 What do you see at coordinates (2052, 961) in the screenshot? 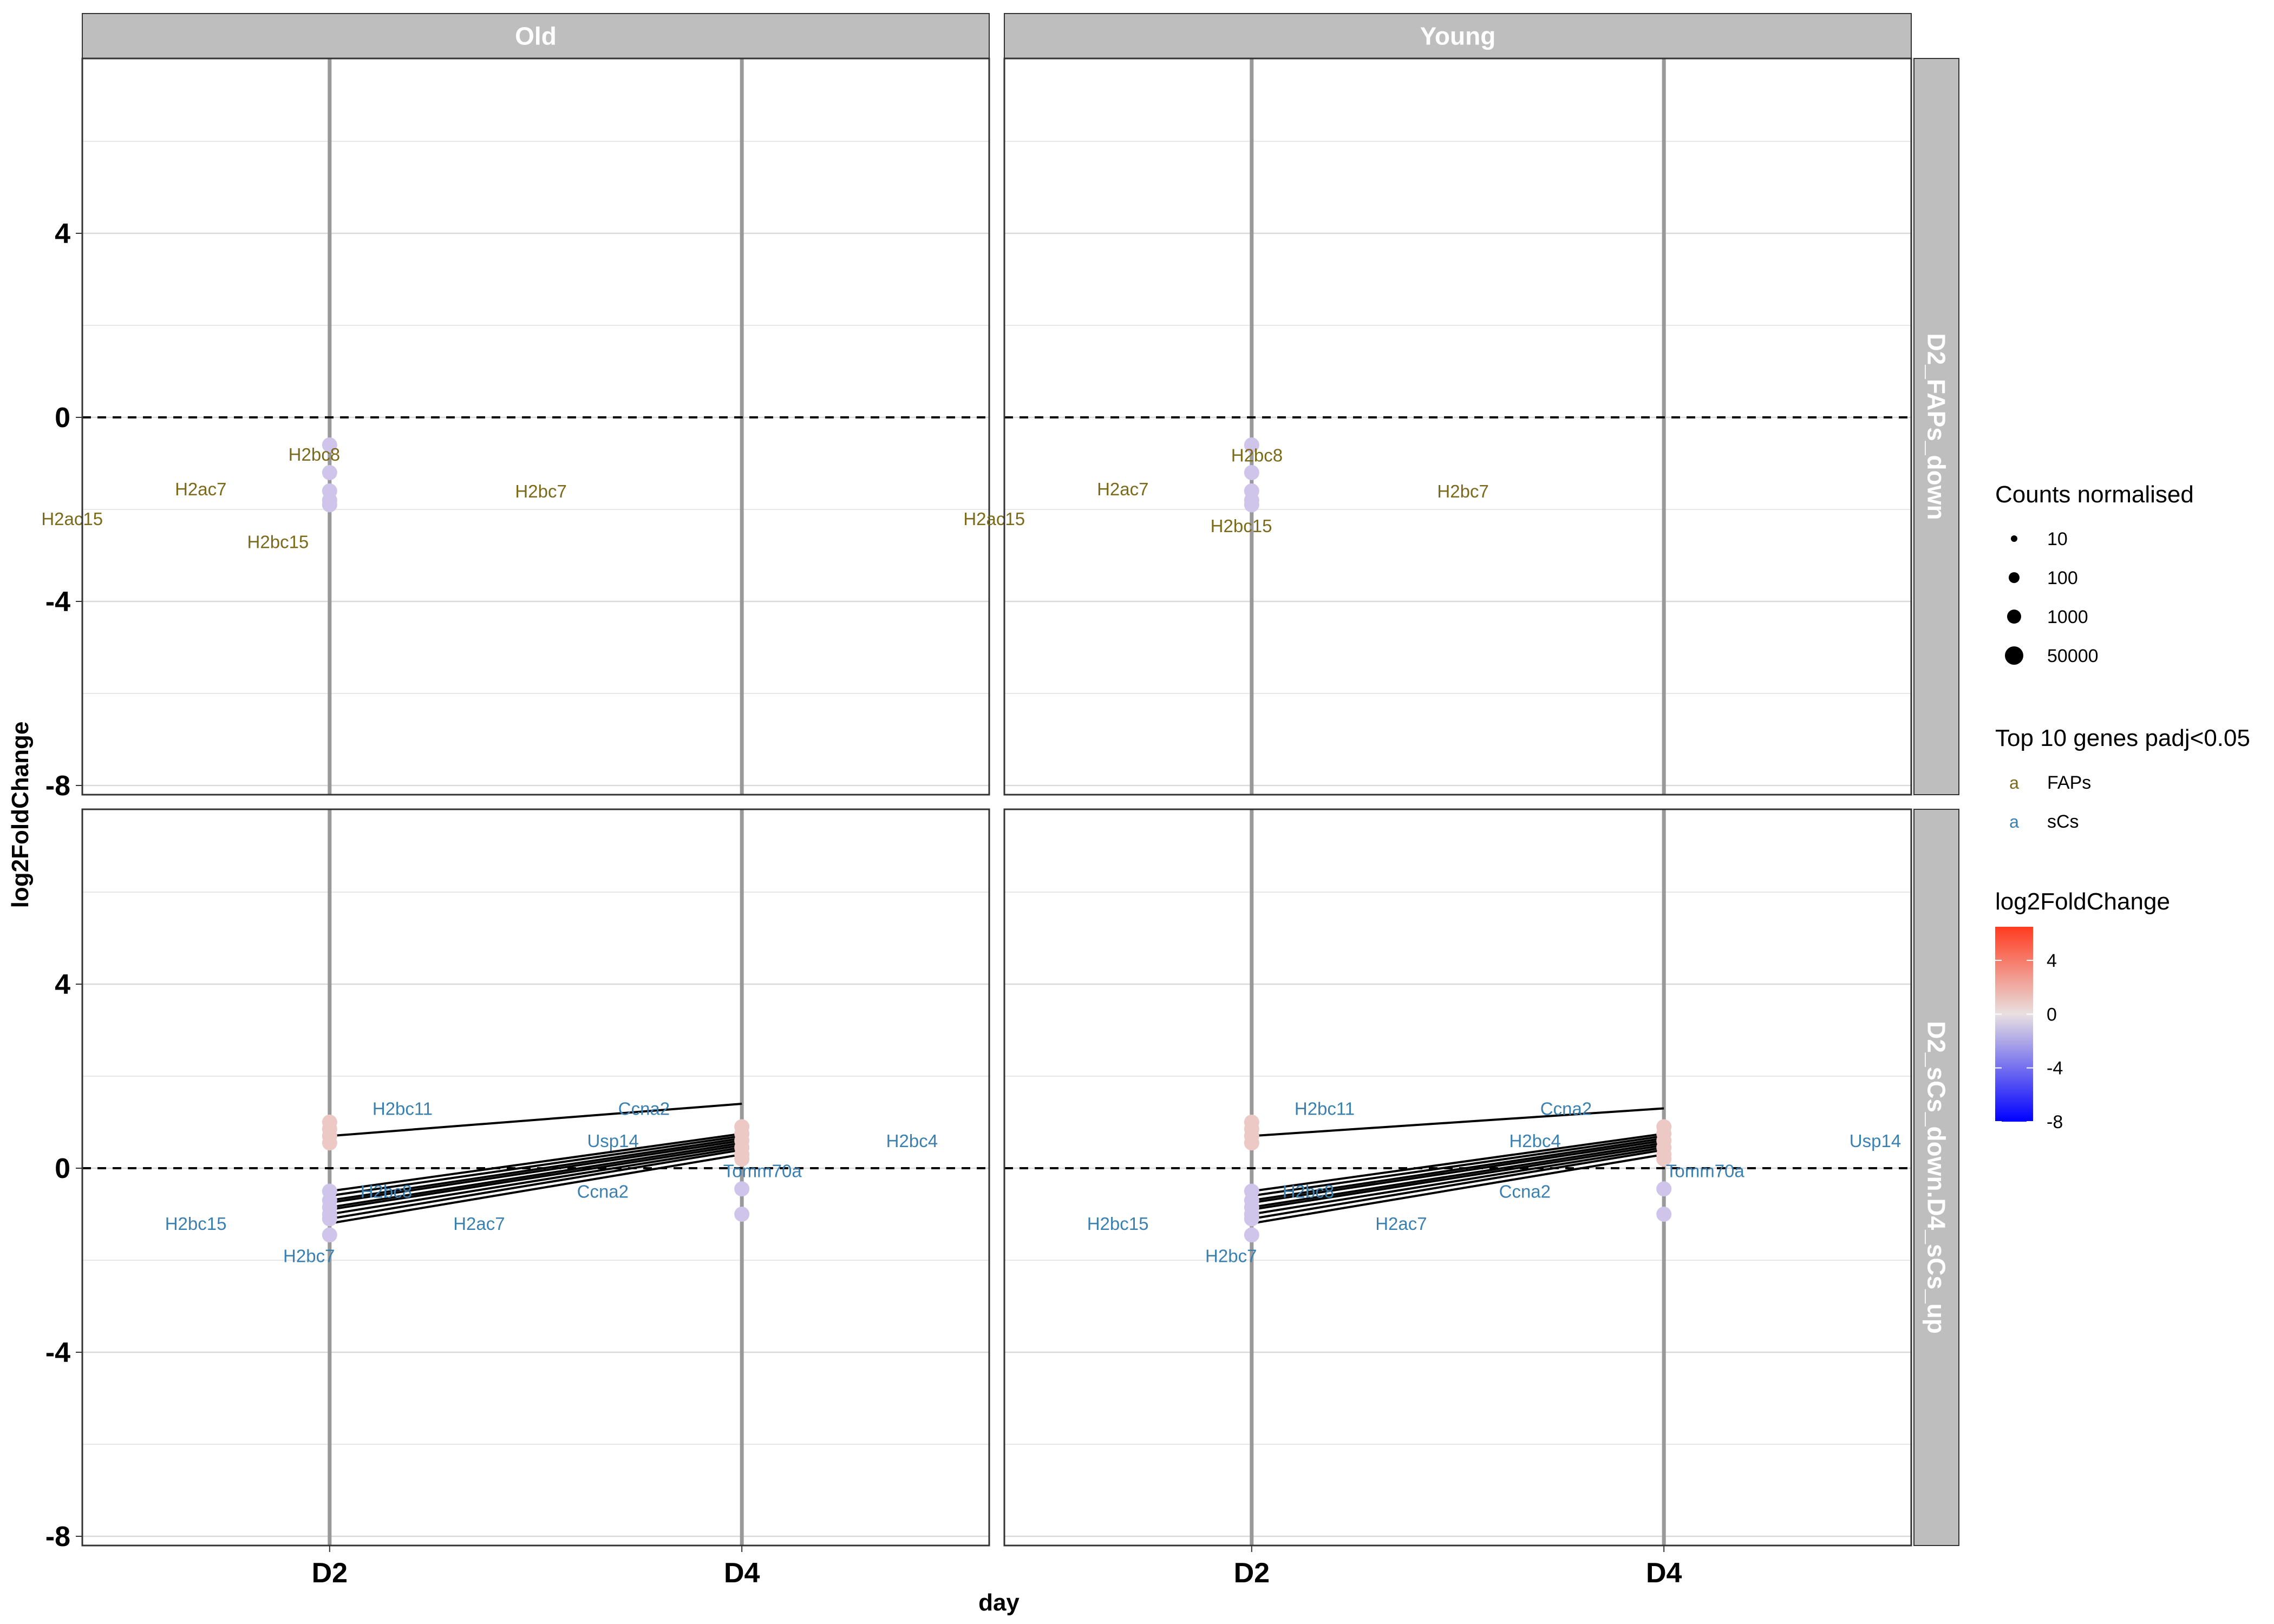
I see `colorbar-tick-label: 4` at bounding box center [2052, 961].